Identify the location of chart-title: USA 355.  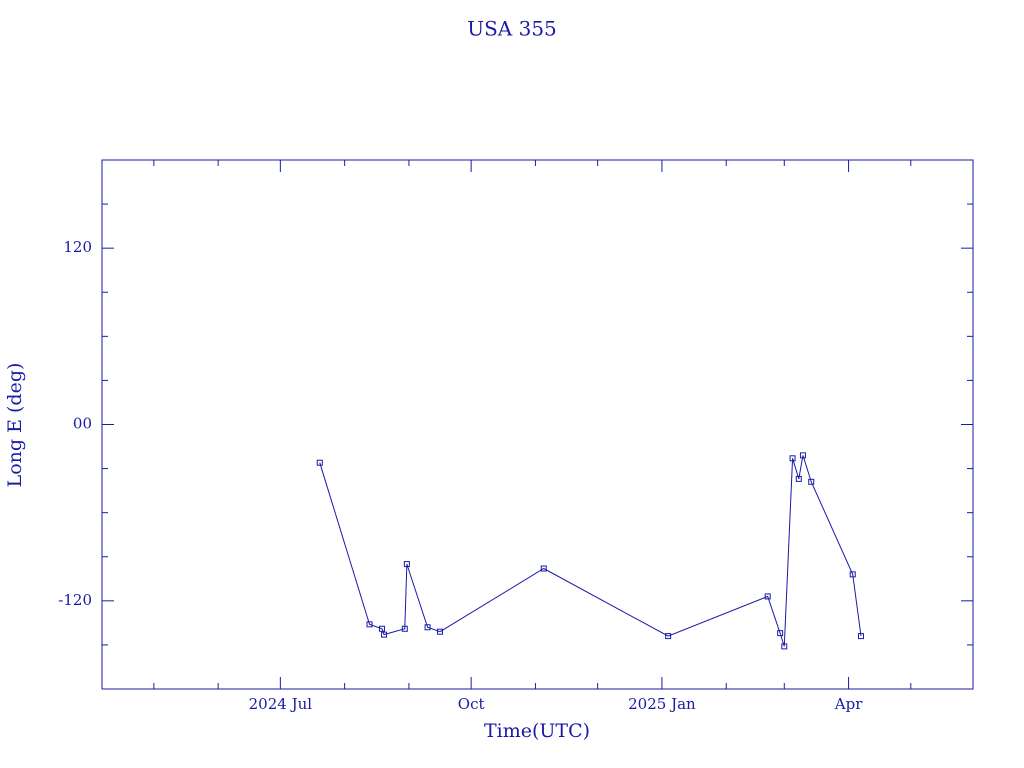
(512, 29).